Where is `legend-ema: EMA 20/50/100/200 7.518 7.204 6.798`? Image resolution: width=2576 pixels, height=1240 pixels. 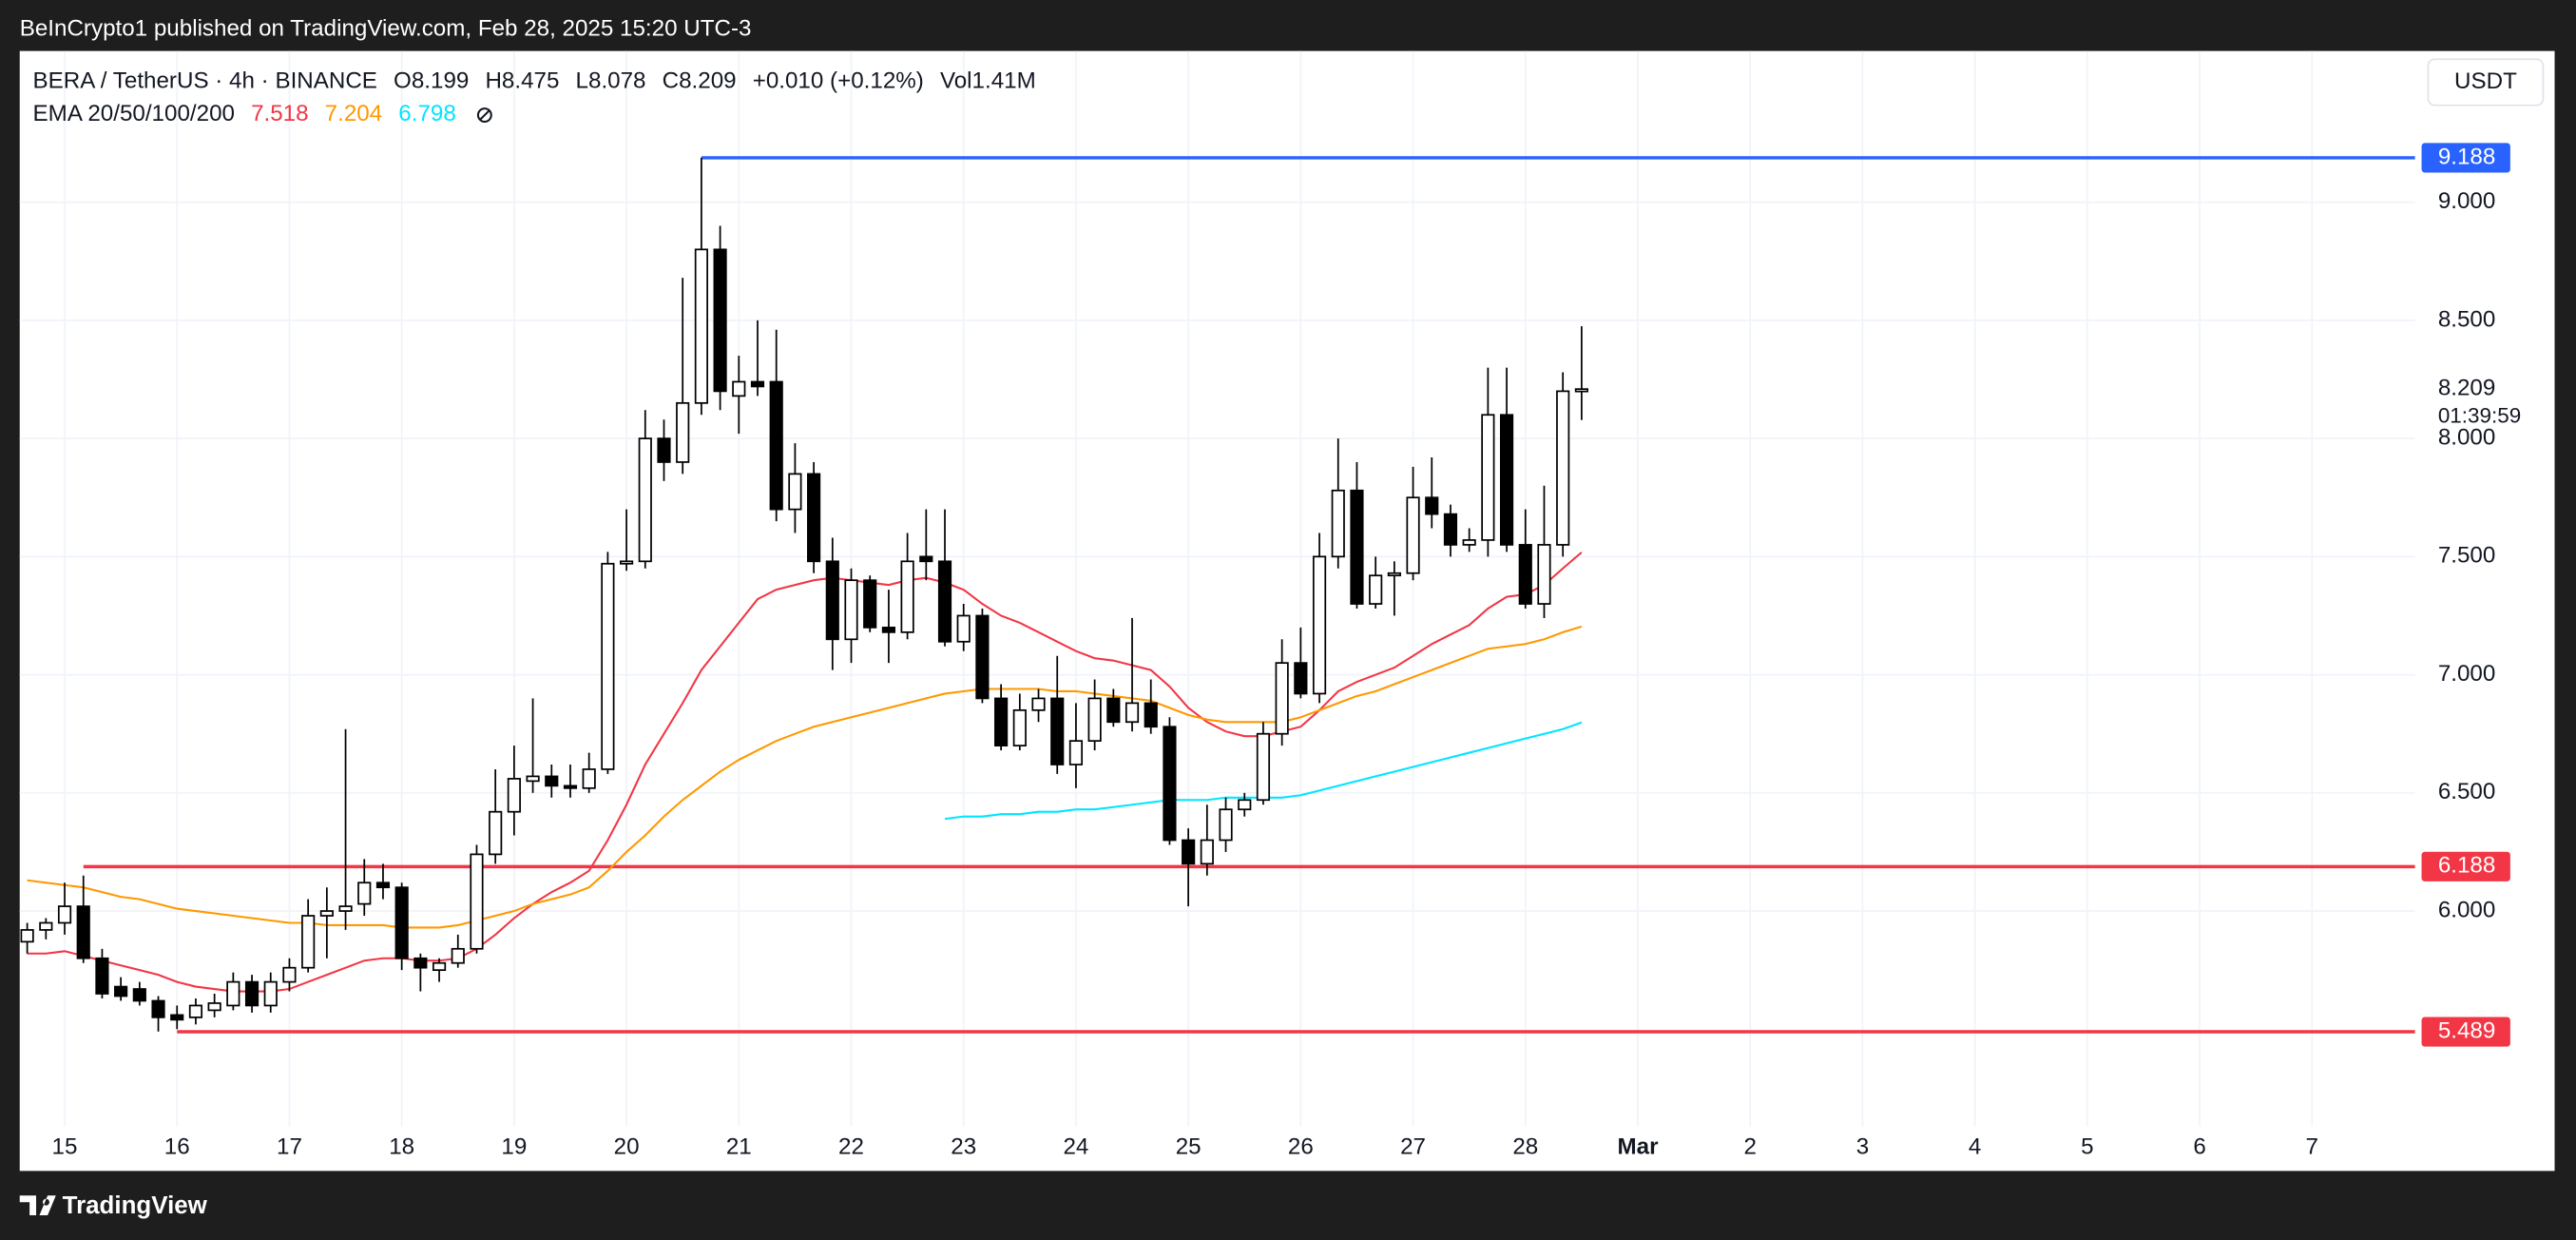
legend-ema: EMA 20/50/100/200 7.518 7.204 6.798 is located at coordinates (245, 113).